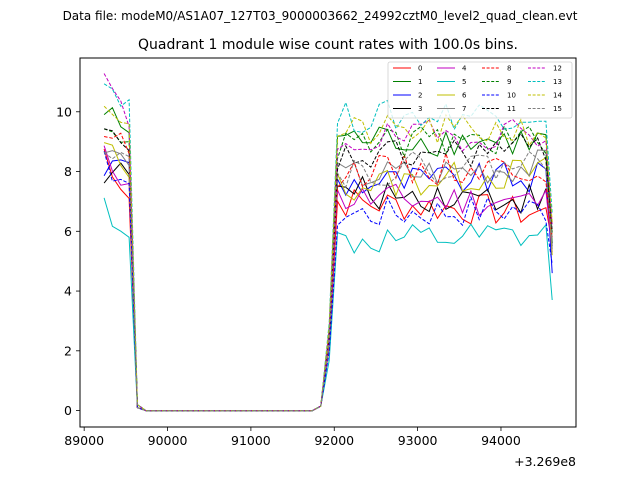 This screenshot has width=640, height=480. Describe the element at coordinates (84, 440) in the screenshot. I see `x-tick-label: 89000` at that location.